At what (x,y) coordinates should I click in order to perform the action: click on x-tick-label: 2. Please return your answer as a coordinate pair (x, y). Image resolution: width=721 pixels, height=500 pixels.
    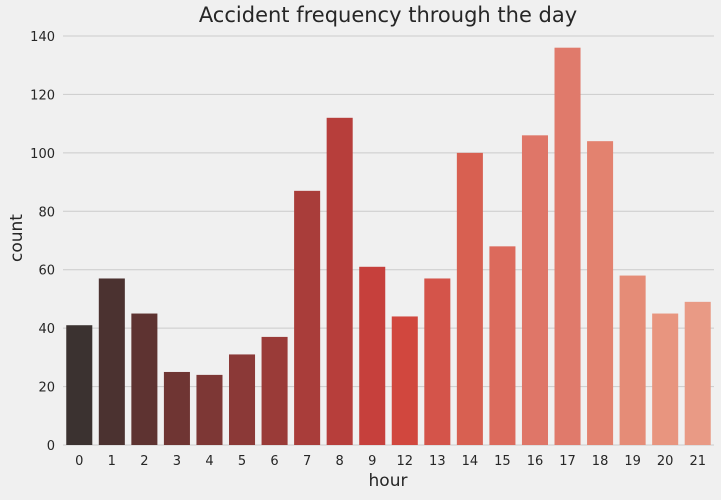
    Looking at the image, I should click on (144, 461).